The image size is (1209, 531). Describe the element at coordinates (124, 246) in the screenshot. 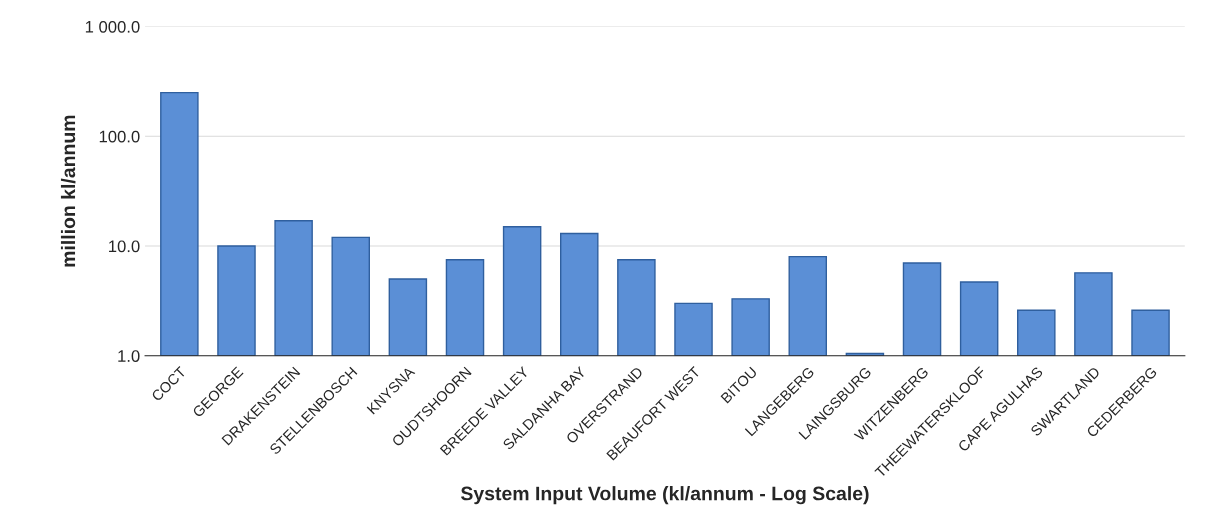

I see `y-tick-label: 10.0` at that location.